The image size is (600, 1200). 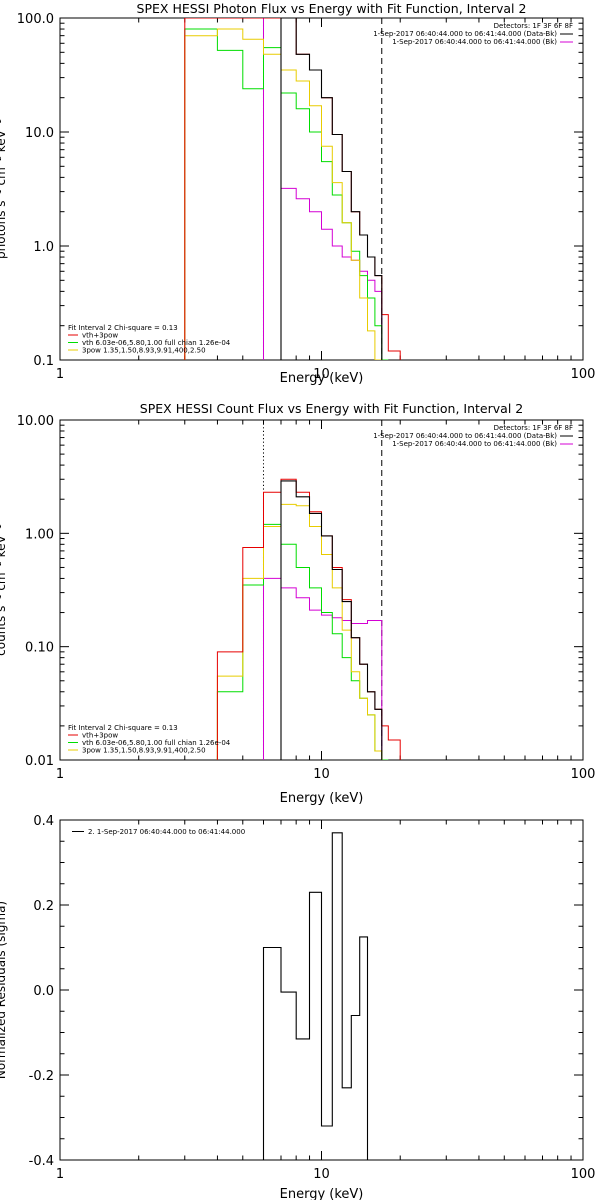 I want to click on y-tick-label: 1.00, so click(x=39, y=534).